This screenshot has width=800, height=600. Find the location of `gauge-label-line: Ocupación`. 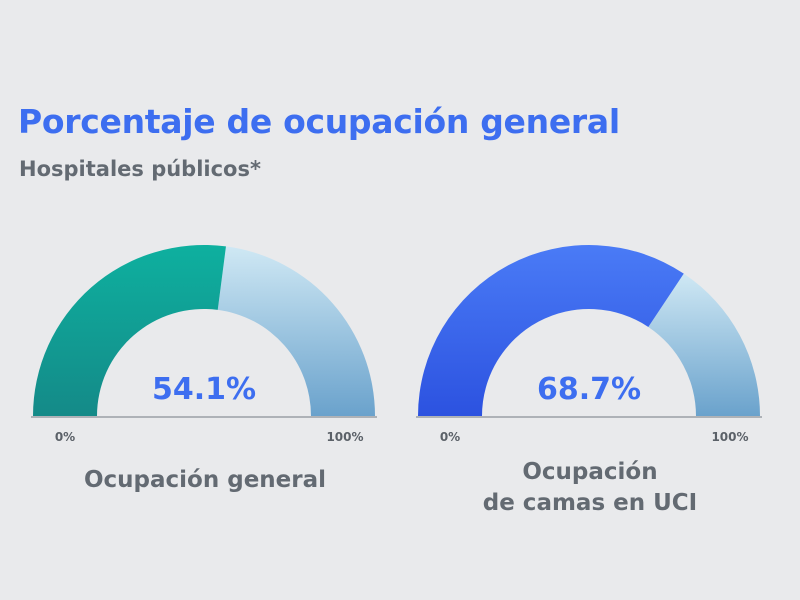

gauge-label-line: Ocupación is located at coordinates (590, 472).